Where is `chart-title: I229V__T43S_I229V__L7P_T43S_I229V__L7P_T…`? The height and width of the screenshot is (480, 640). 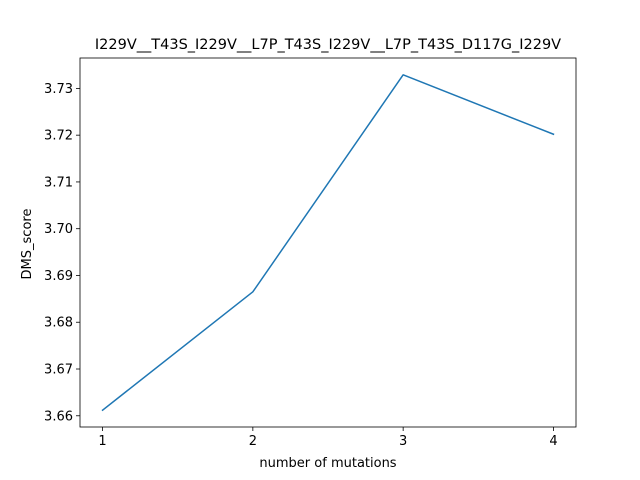 chart-title: I229V__T43S_I229V__L7P_T43S_I229V__L7P_T… is located at coordinates (328, 45).